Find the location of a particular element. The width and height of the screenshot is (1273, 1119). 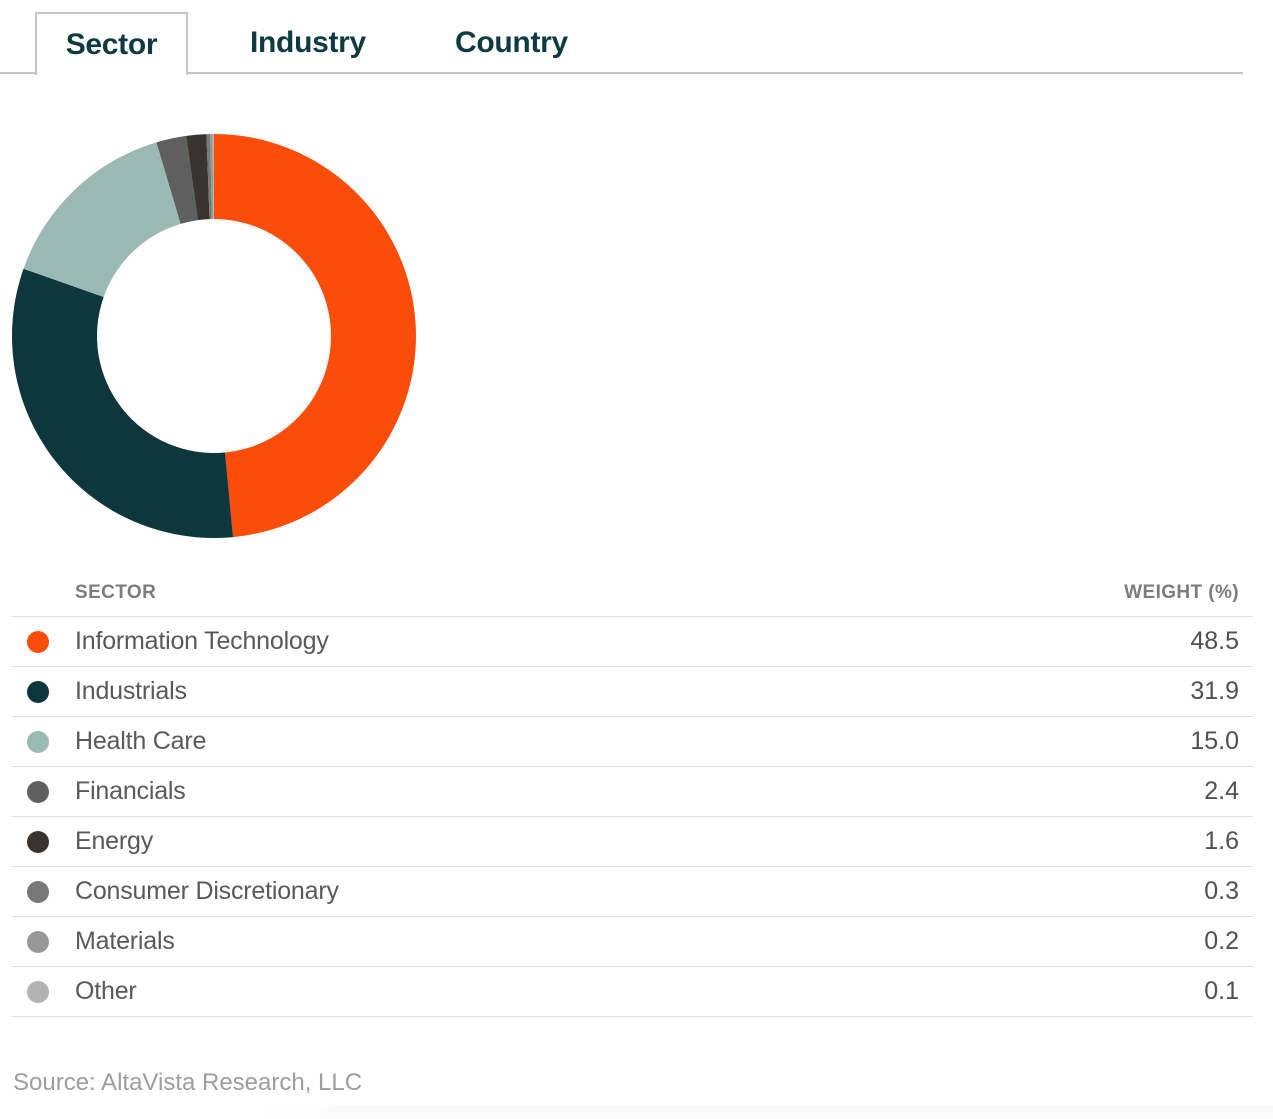

table-row: Information Technology 48.5 is located at coordinates (632, 641).